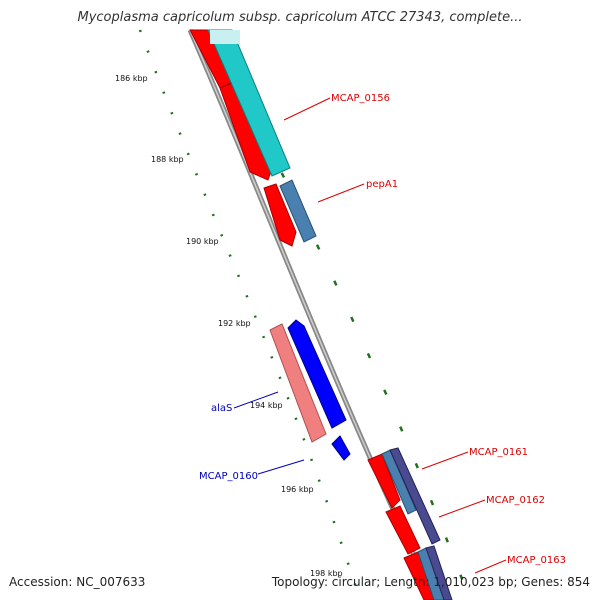 The height and width of the screenshot is (600, 600). Describe the element at coordinates (202, 241) in the screenshot. I see `tick-label: 190 kbp` at that location.